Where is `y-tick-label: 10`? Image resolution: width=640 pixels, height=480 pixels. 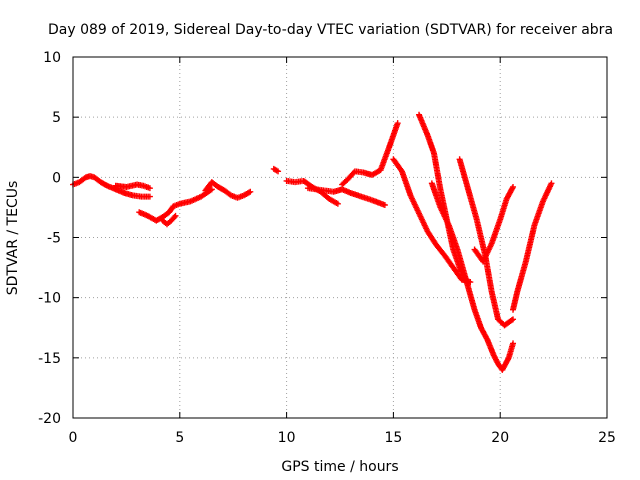 y-tick-label: 10 is located at coordinates (52, 58).